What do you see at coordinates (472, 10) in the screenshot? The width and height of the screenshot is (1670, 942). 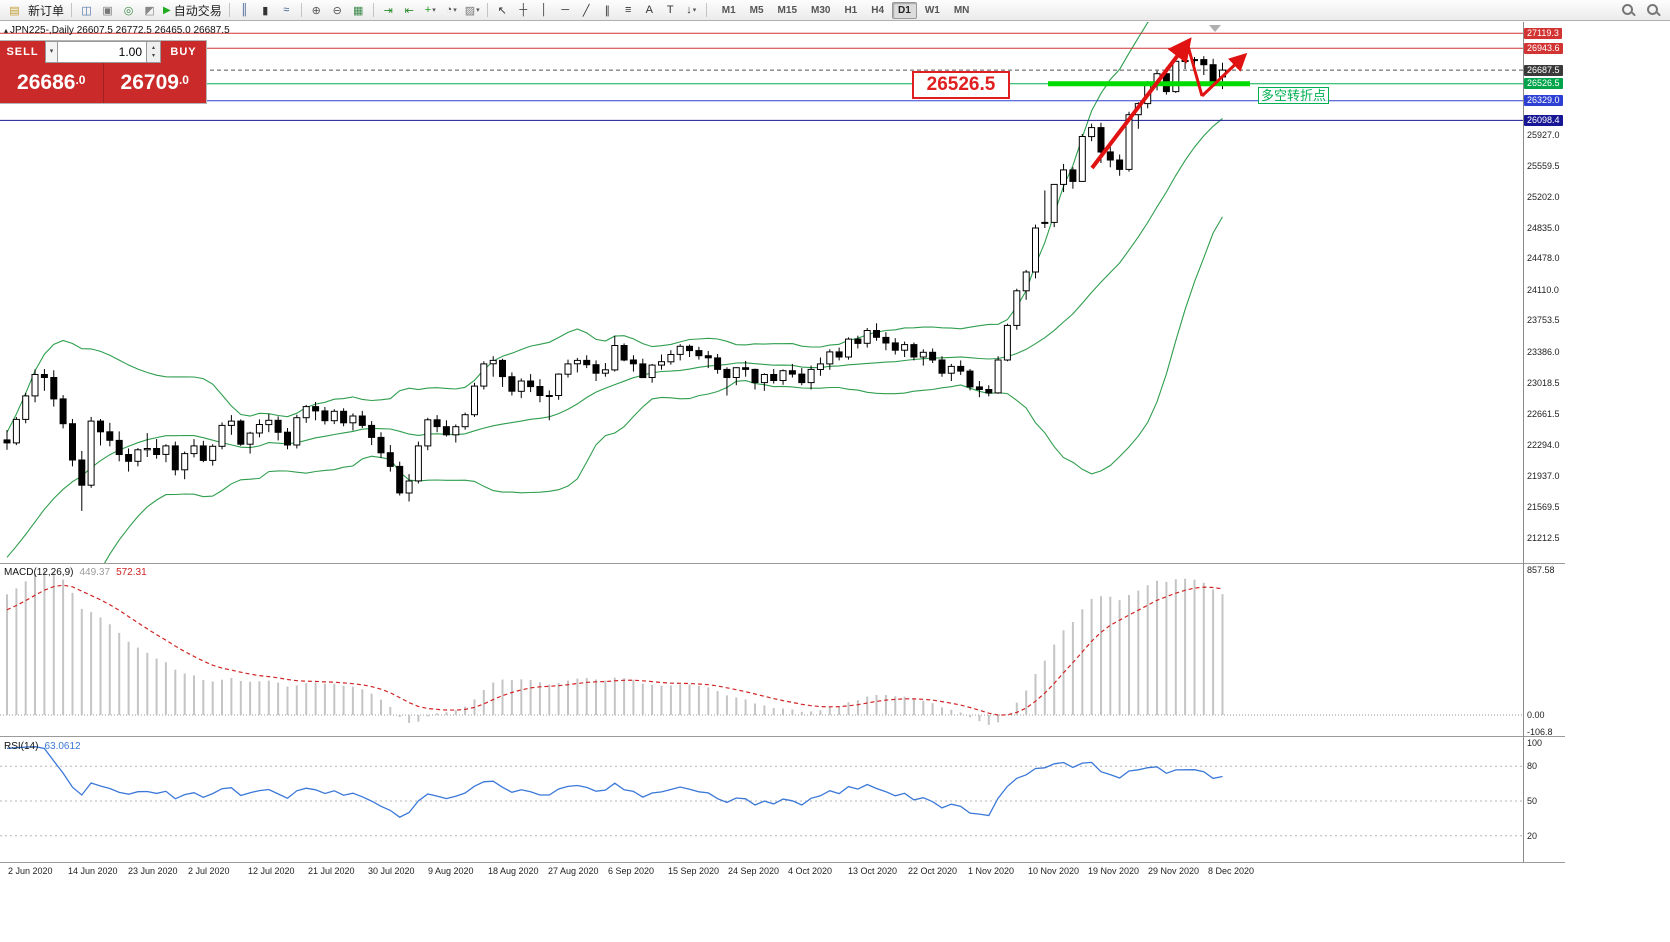 I see `templates-icon: ▨ ▾` at bounding box center [472, 10].